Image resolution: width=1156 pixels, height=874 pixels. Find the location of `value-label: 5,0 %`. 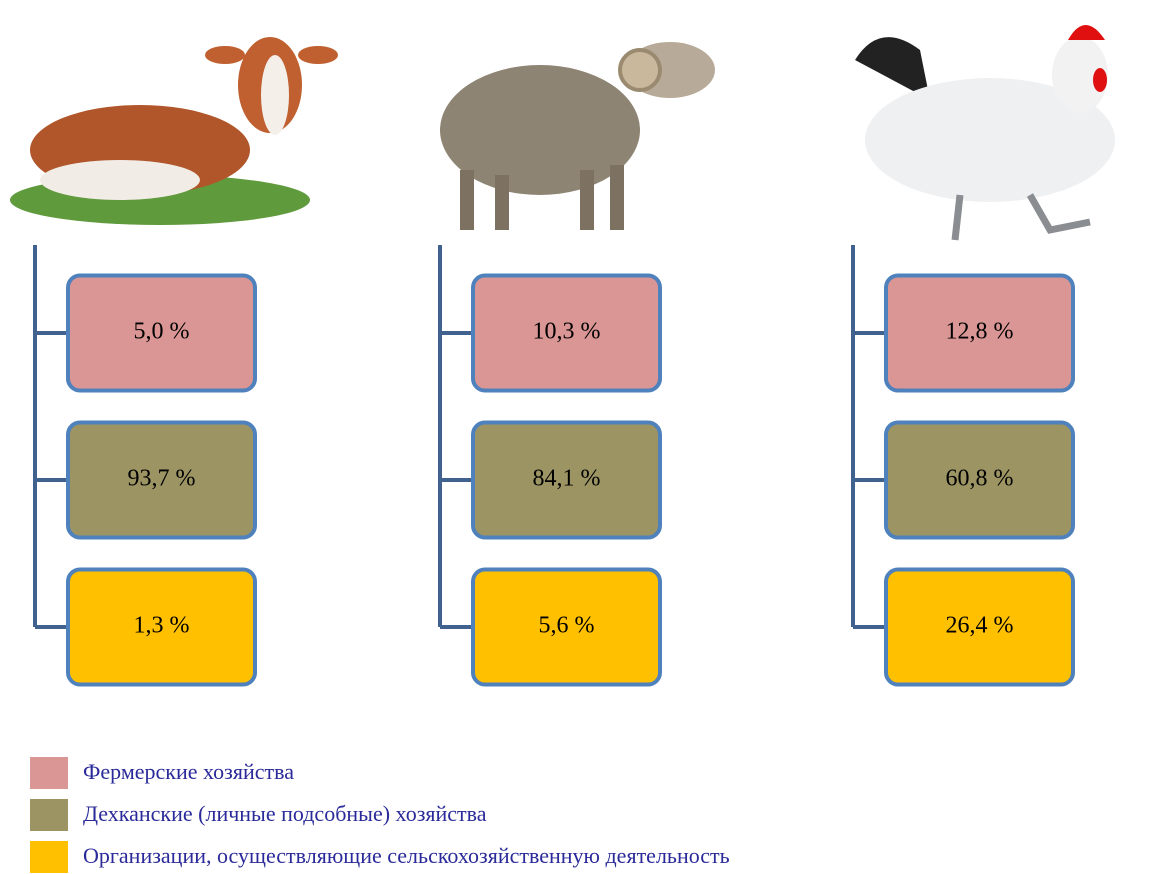

value-label: 5,0 % is located at coordinates (162, 332).